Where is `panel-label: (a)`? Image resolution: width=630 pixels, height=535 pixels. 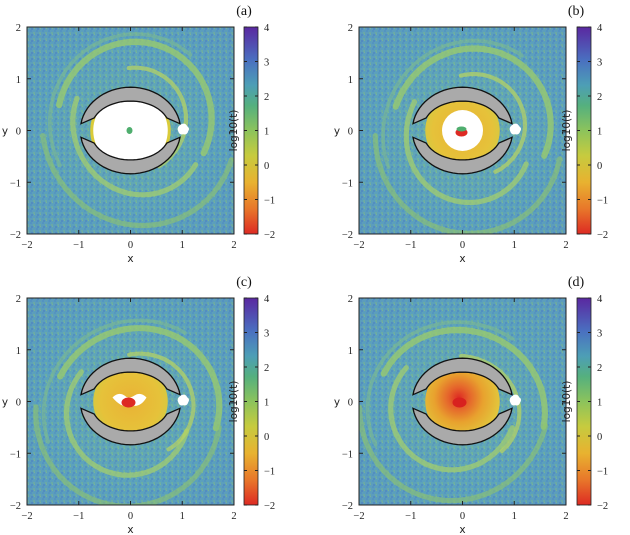 panel-label: (a) is located at coordinates (244, 11).